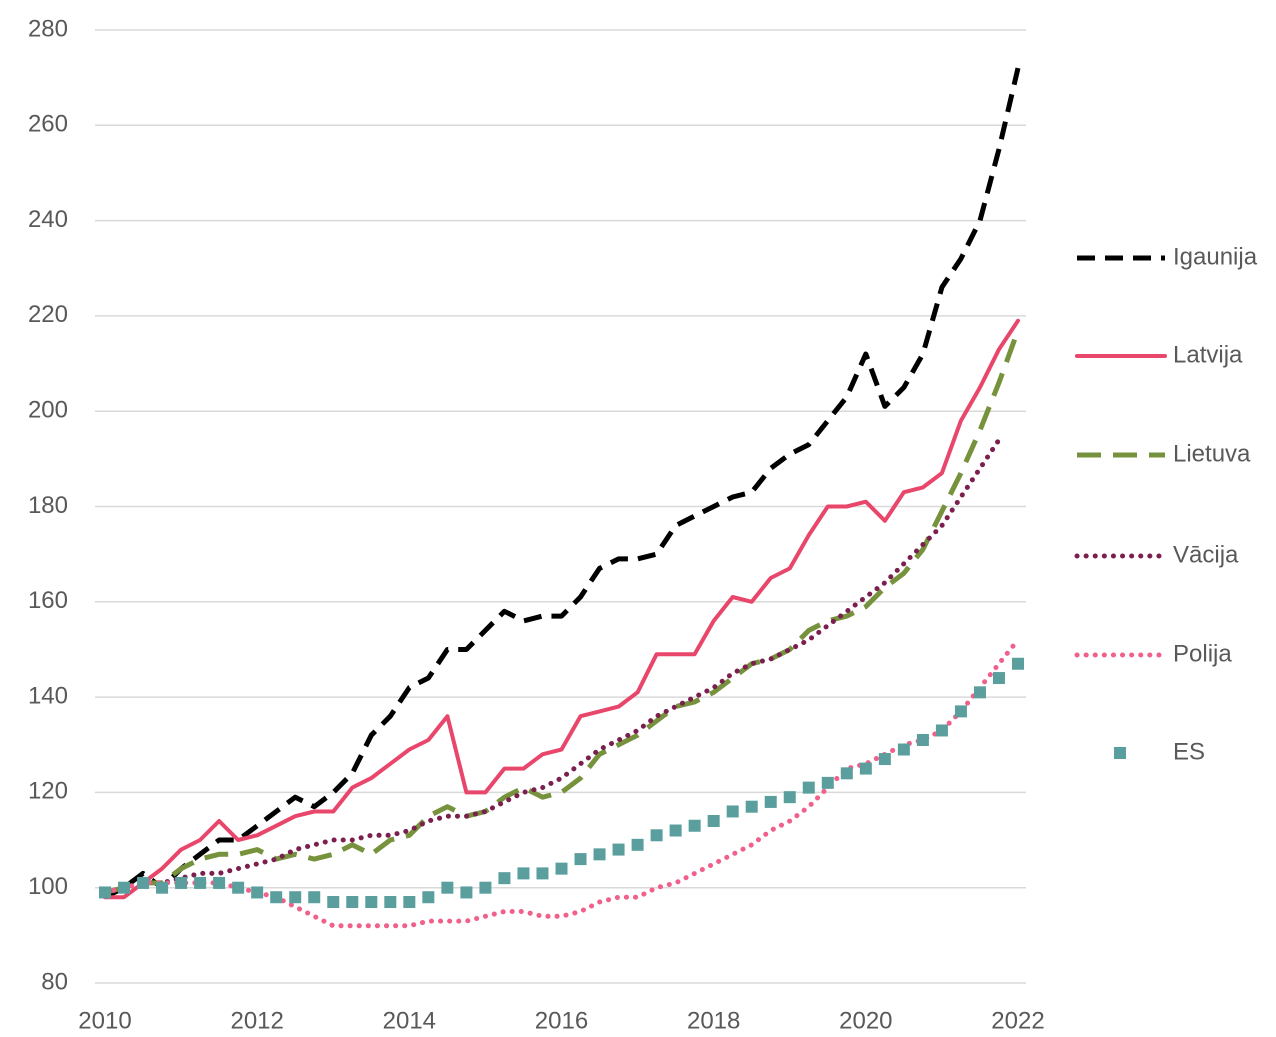 This screenshot has height=1037, width=1276. I want to click on legend-label: Polija, so click(1202, 653).